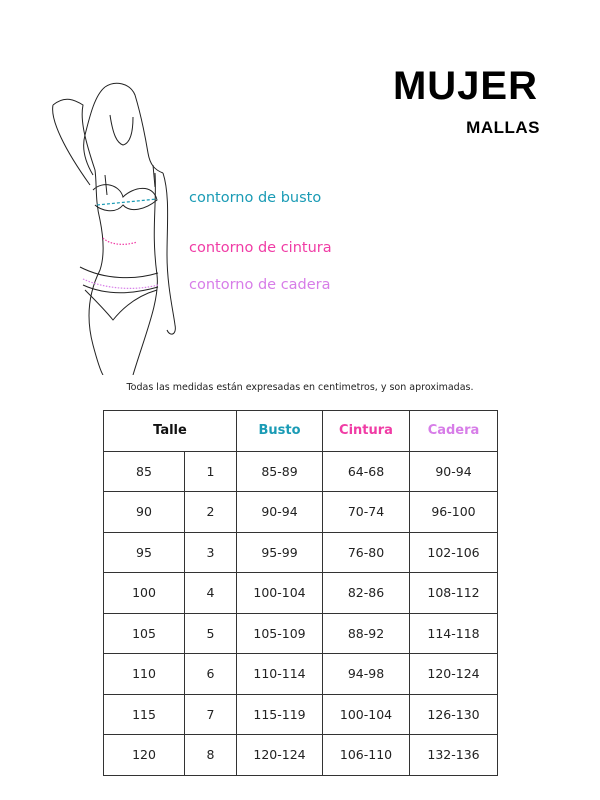  I want to click on table-row: 105 5 105-109 88-92 114-118, so click(300, 633).